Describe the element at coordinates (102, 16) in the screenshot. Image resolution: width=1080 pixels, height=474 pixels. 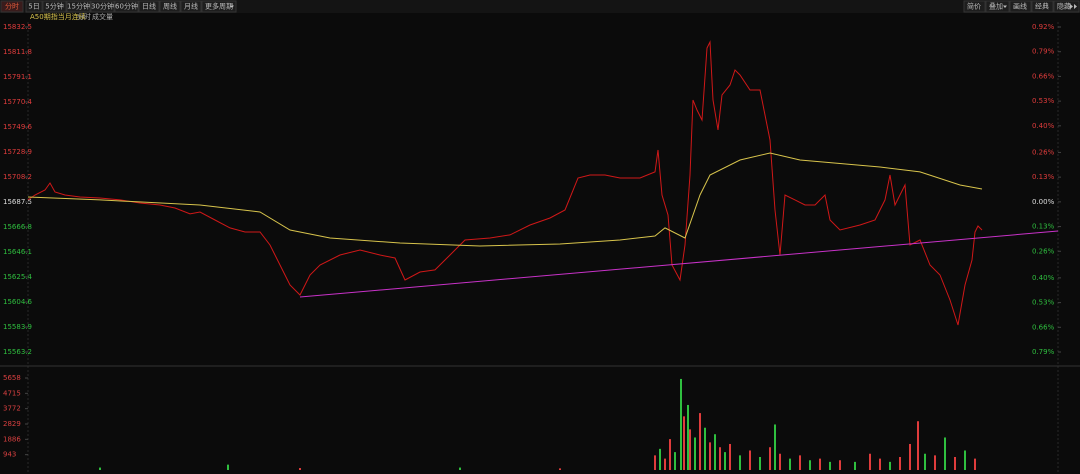
I see `volume-title: 成交量` at that location.